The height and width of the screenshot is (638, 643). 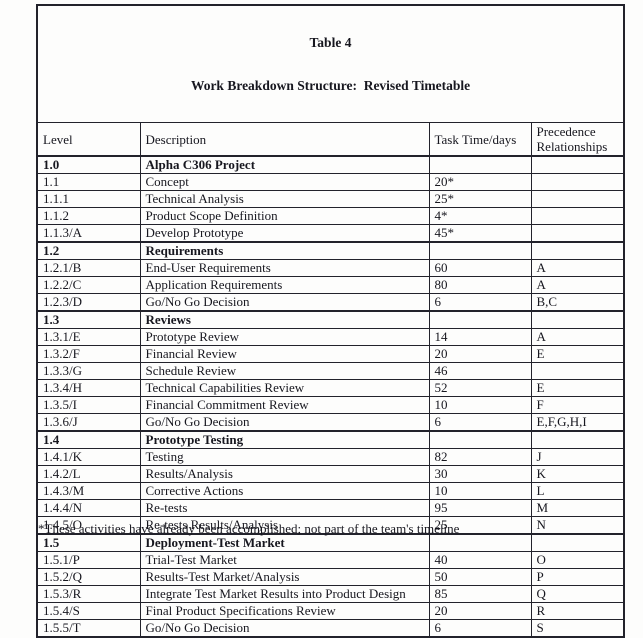 I want to click on cell-description: Prototype Review, so click(x=284, y=337).